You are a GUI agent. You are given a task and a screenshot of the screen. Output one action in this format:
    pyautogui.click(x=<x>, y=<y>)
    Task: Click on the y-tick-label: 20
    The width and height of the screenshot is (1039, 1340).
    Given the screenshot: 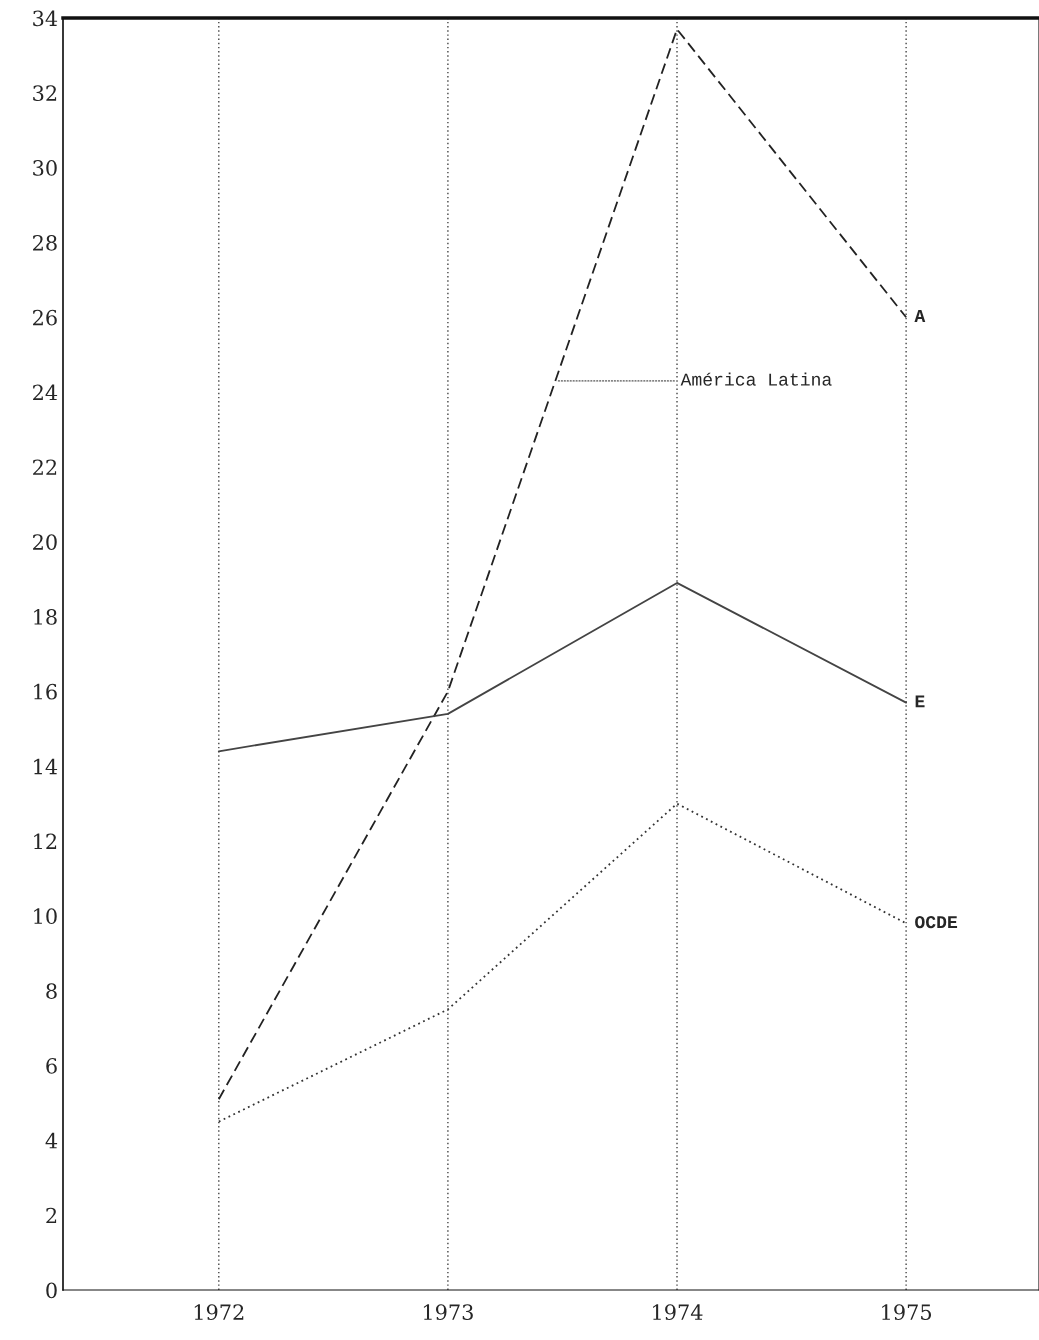 What is the action you would take?
    pyautogui.click(x=45, y=542)
    